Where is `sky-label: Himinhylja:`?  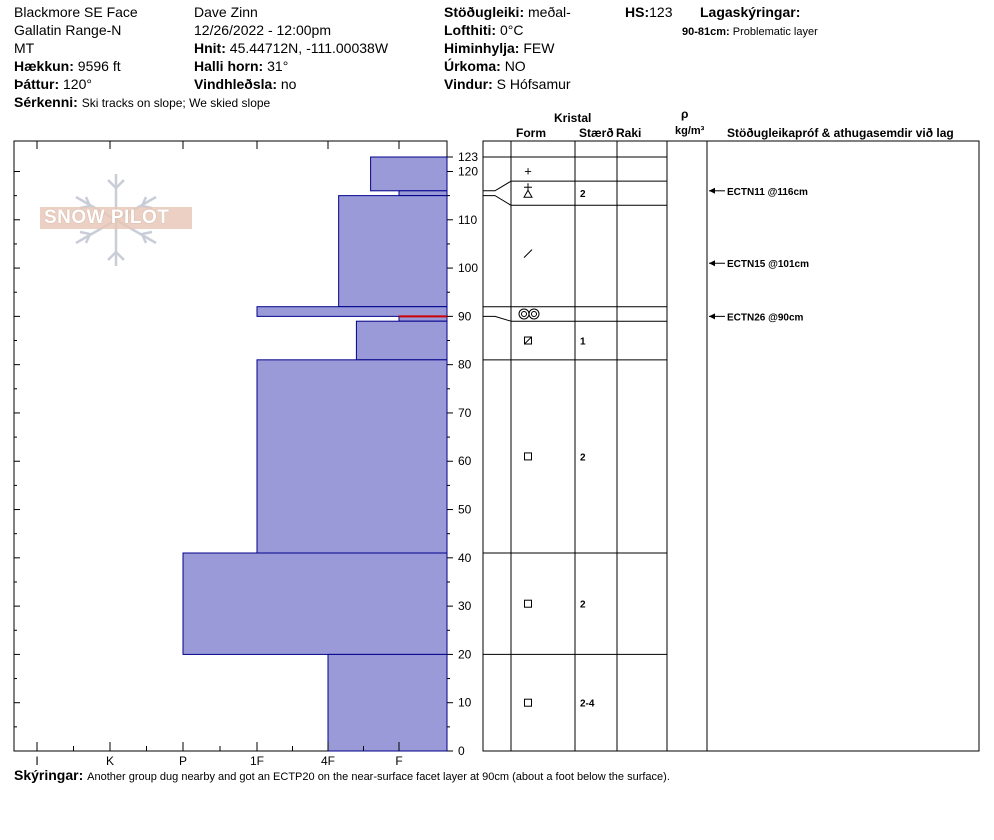
sky-label: Himinhylja: is located at coordinates (482, 48).